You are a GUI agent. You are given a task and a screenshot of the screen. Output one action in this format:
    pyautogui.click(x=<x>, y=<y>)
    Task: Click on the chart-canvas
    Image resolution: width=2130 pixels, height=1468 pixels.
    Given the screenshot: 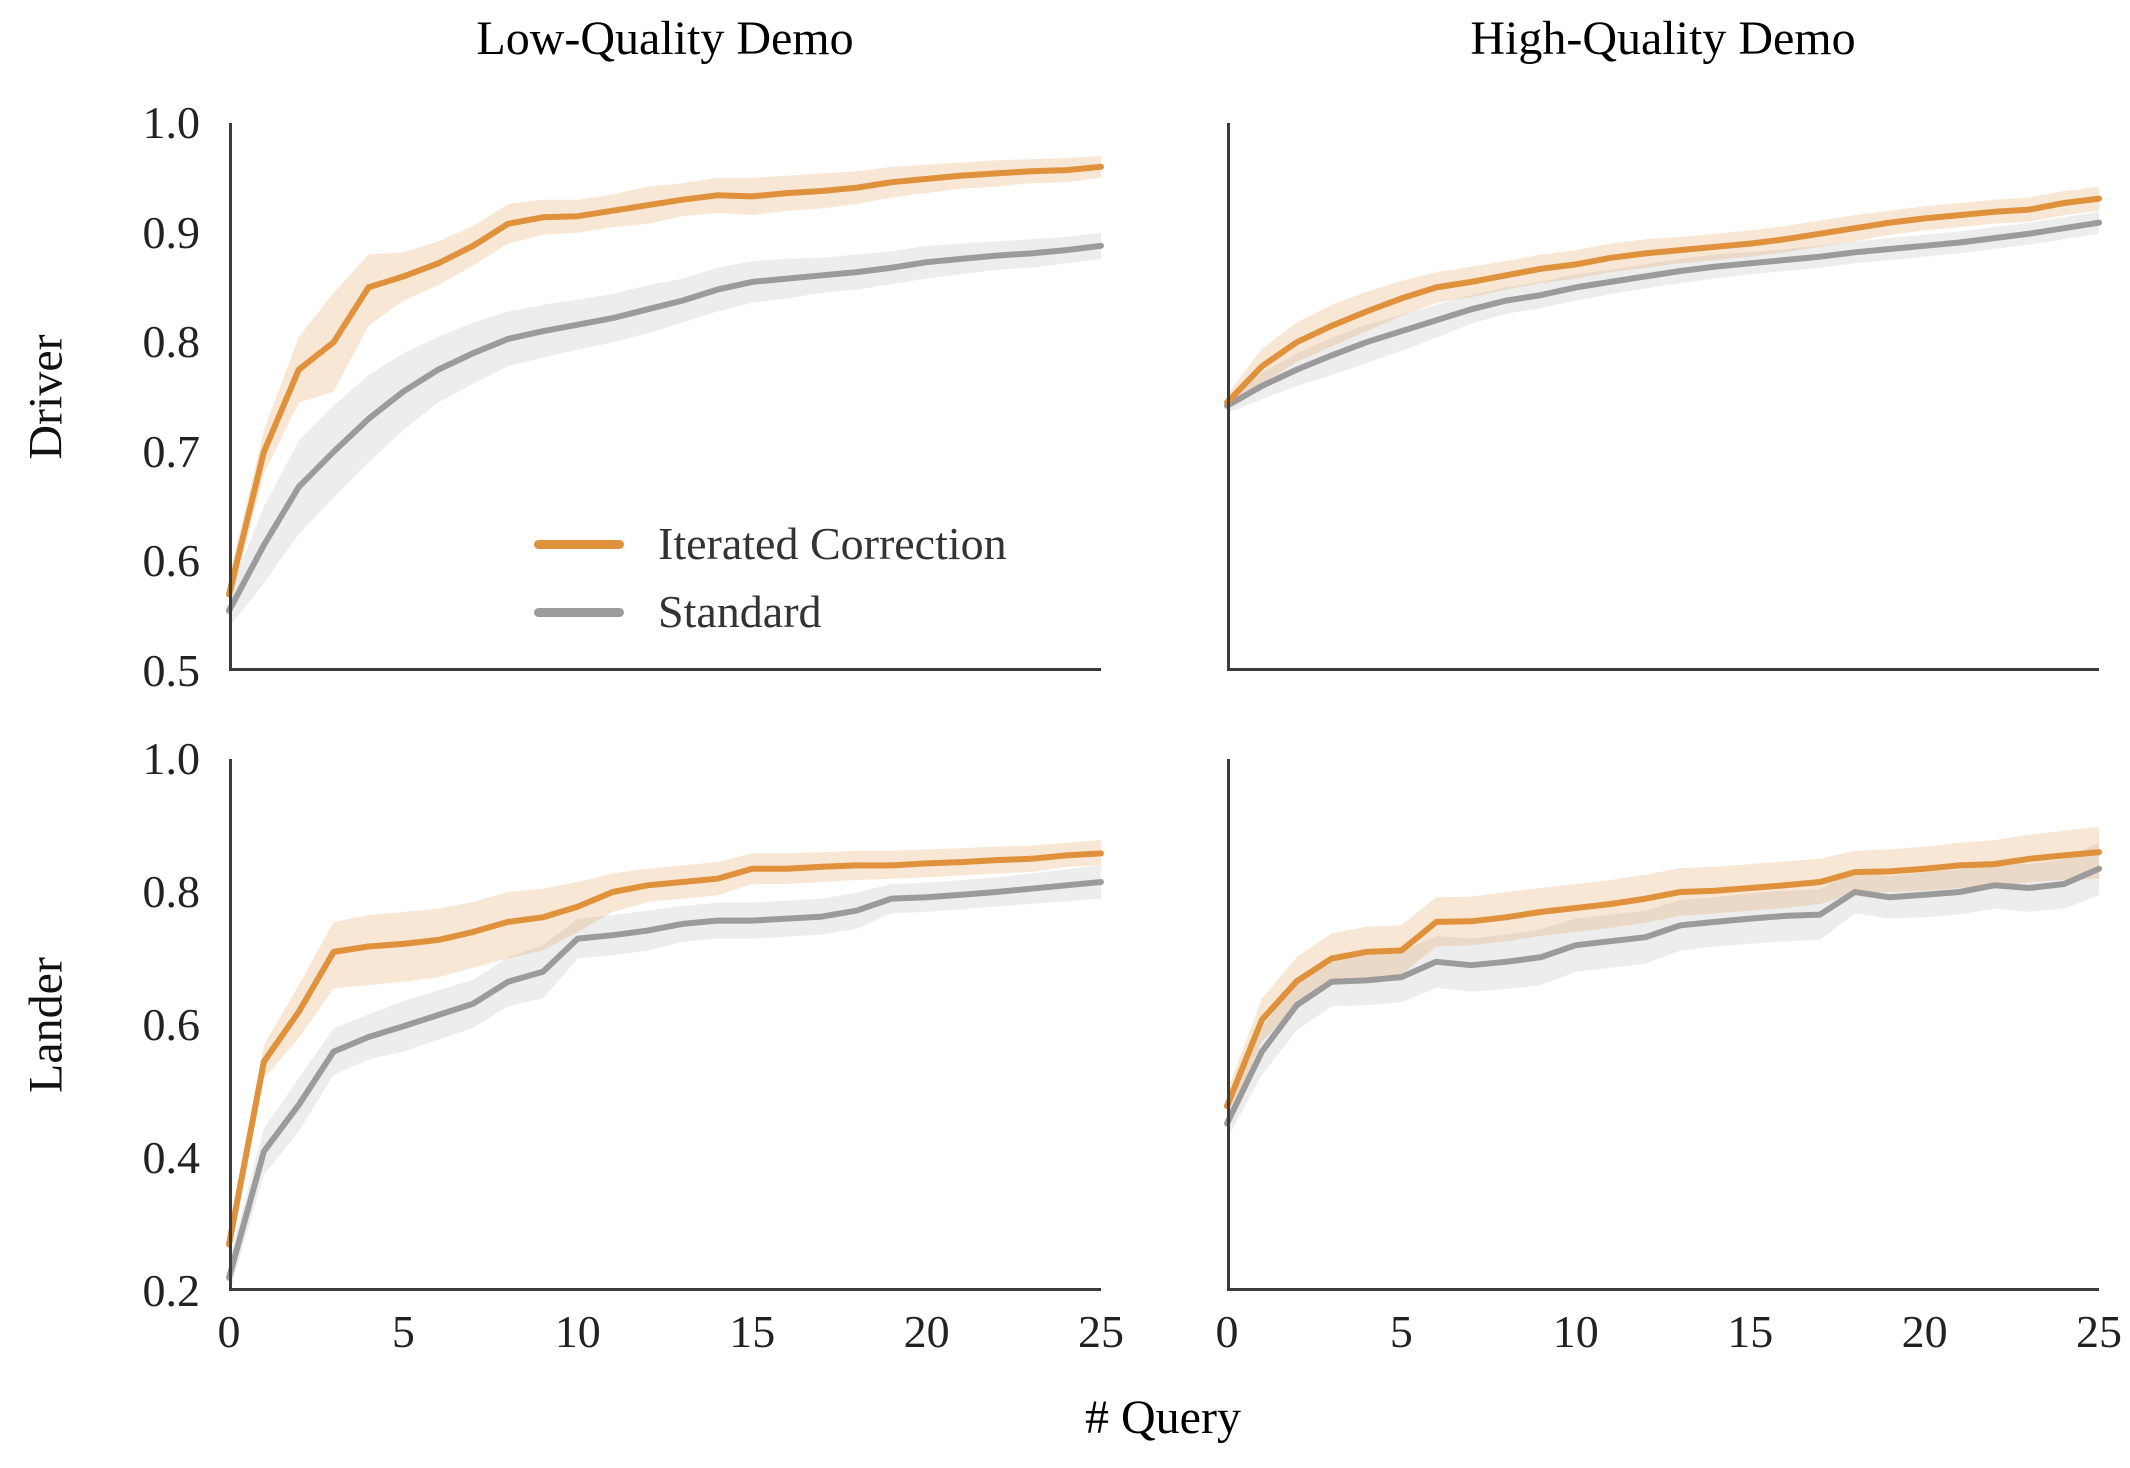 What is the action you would take?
    pyautogui.click(x=1663, y=1025)
    